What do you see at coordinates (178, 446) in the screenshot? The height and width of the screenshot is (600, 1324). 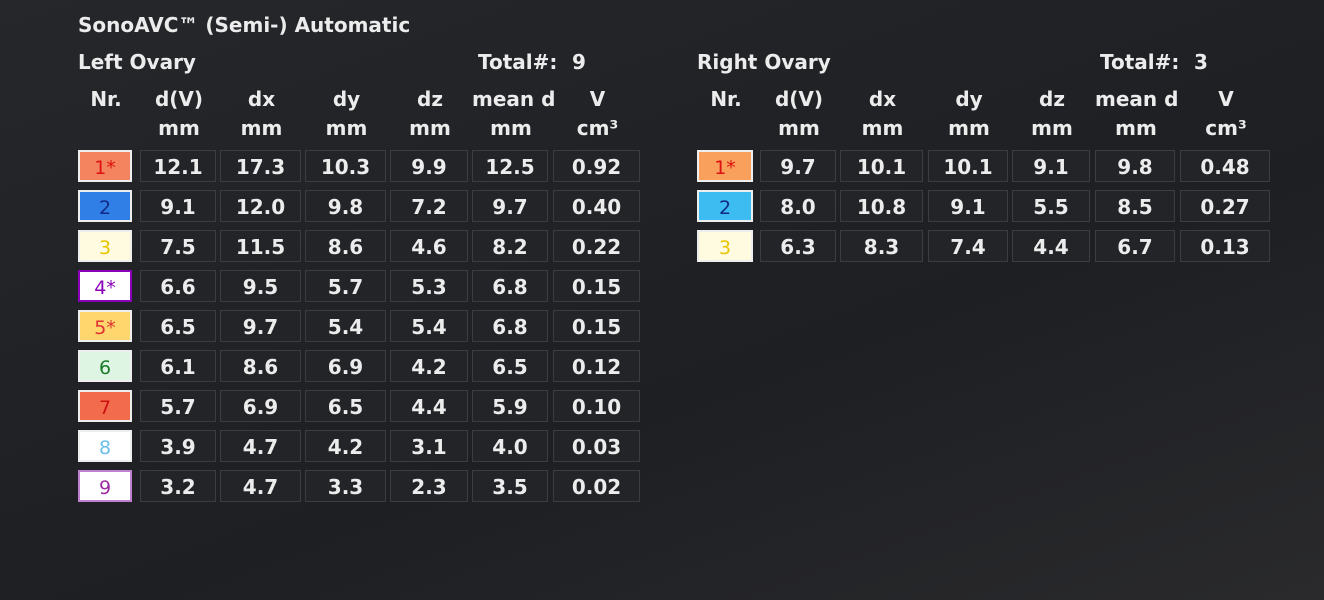 I see `cell: 3.9` at bounding box center [178, 446].